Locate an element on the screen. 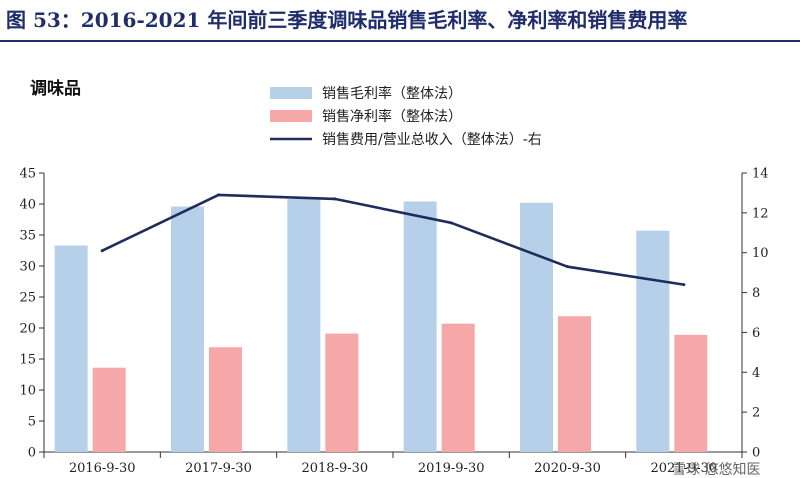  left-tick-label: 15 is located at coordinates (27, 360).